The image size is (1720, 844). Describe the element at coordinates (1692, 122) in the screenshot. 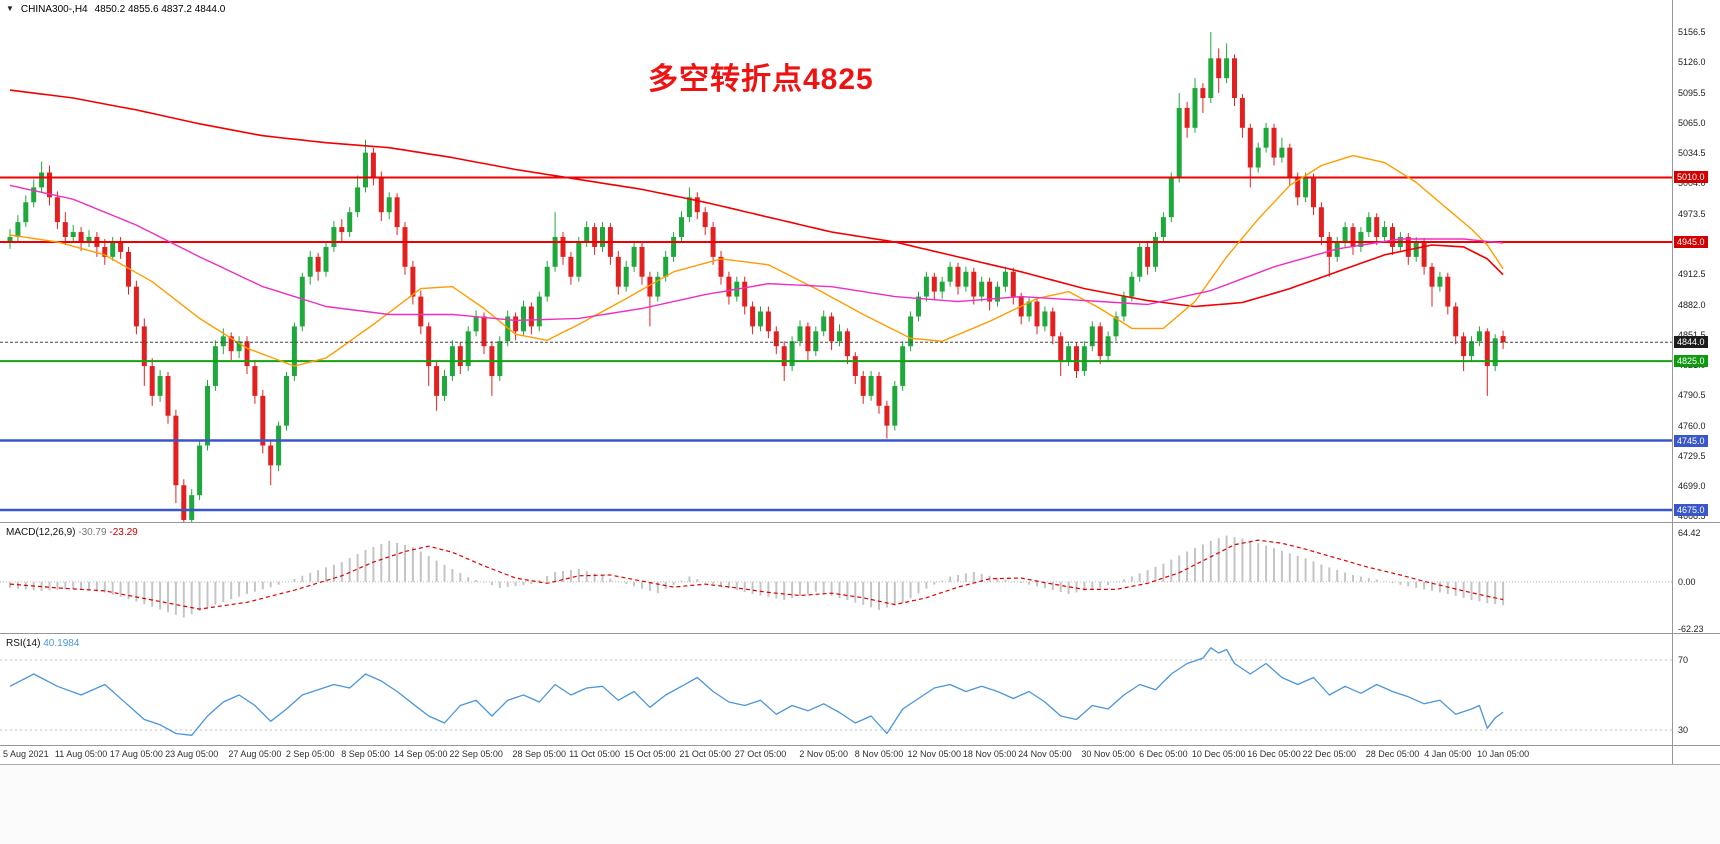

I see `price-tick-label: 5065.0` at that location.